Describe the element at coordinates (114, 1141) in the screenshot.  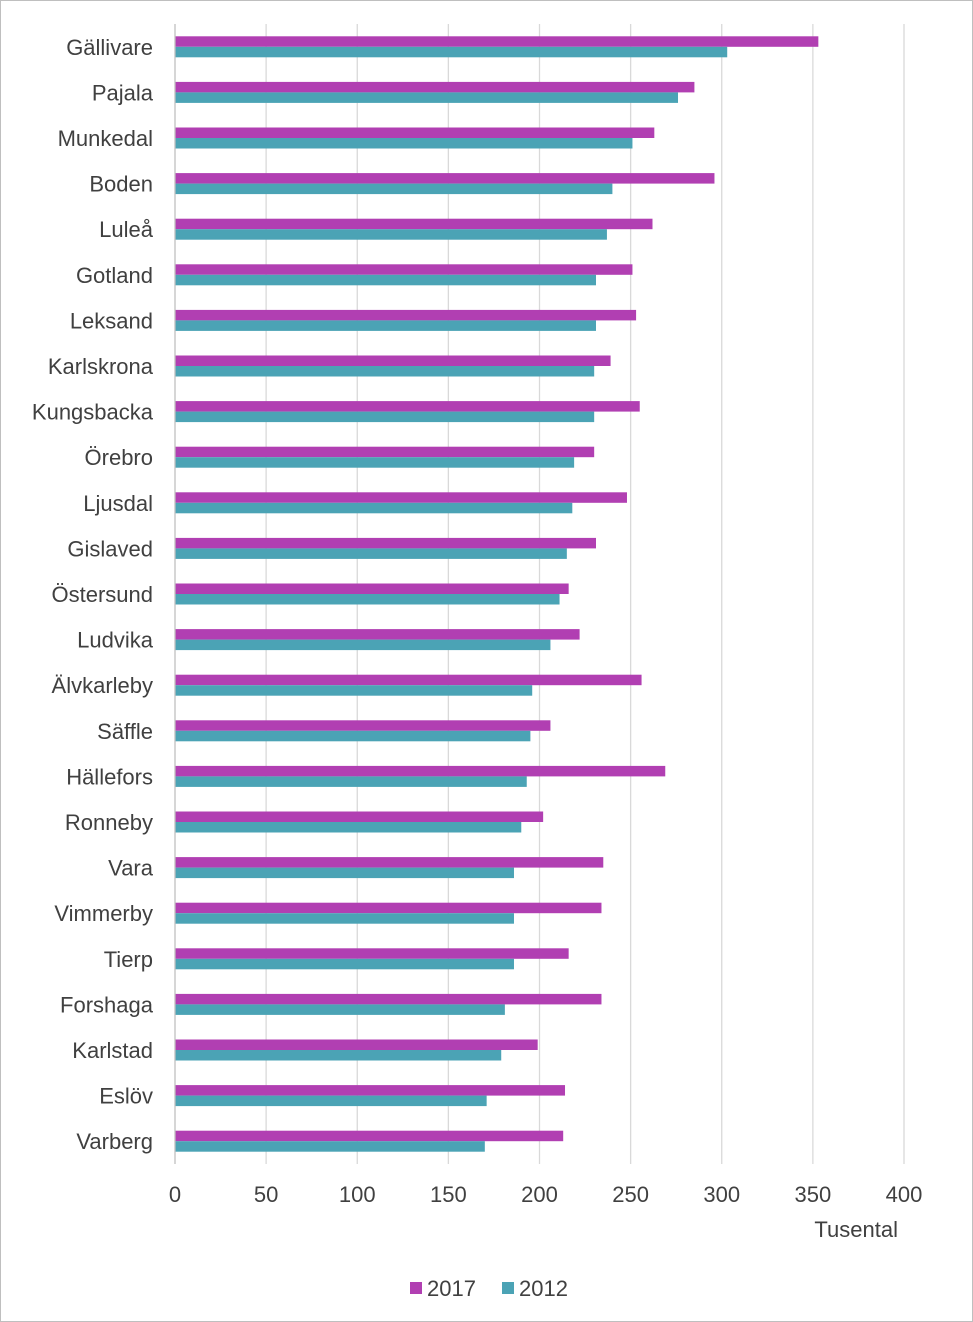
I see `category-label: Varberg` at that location.